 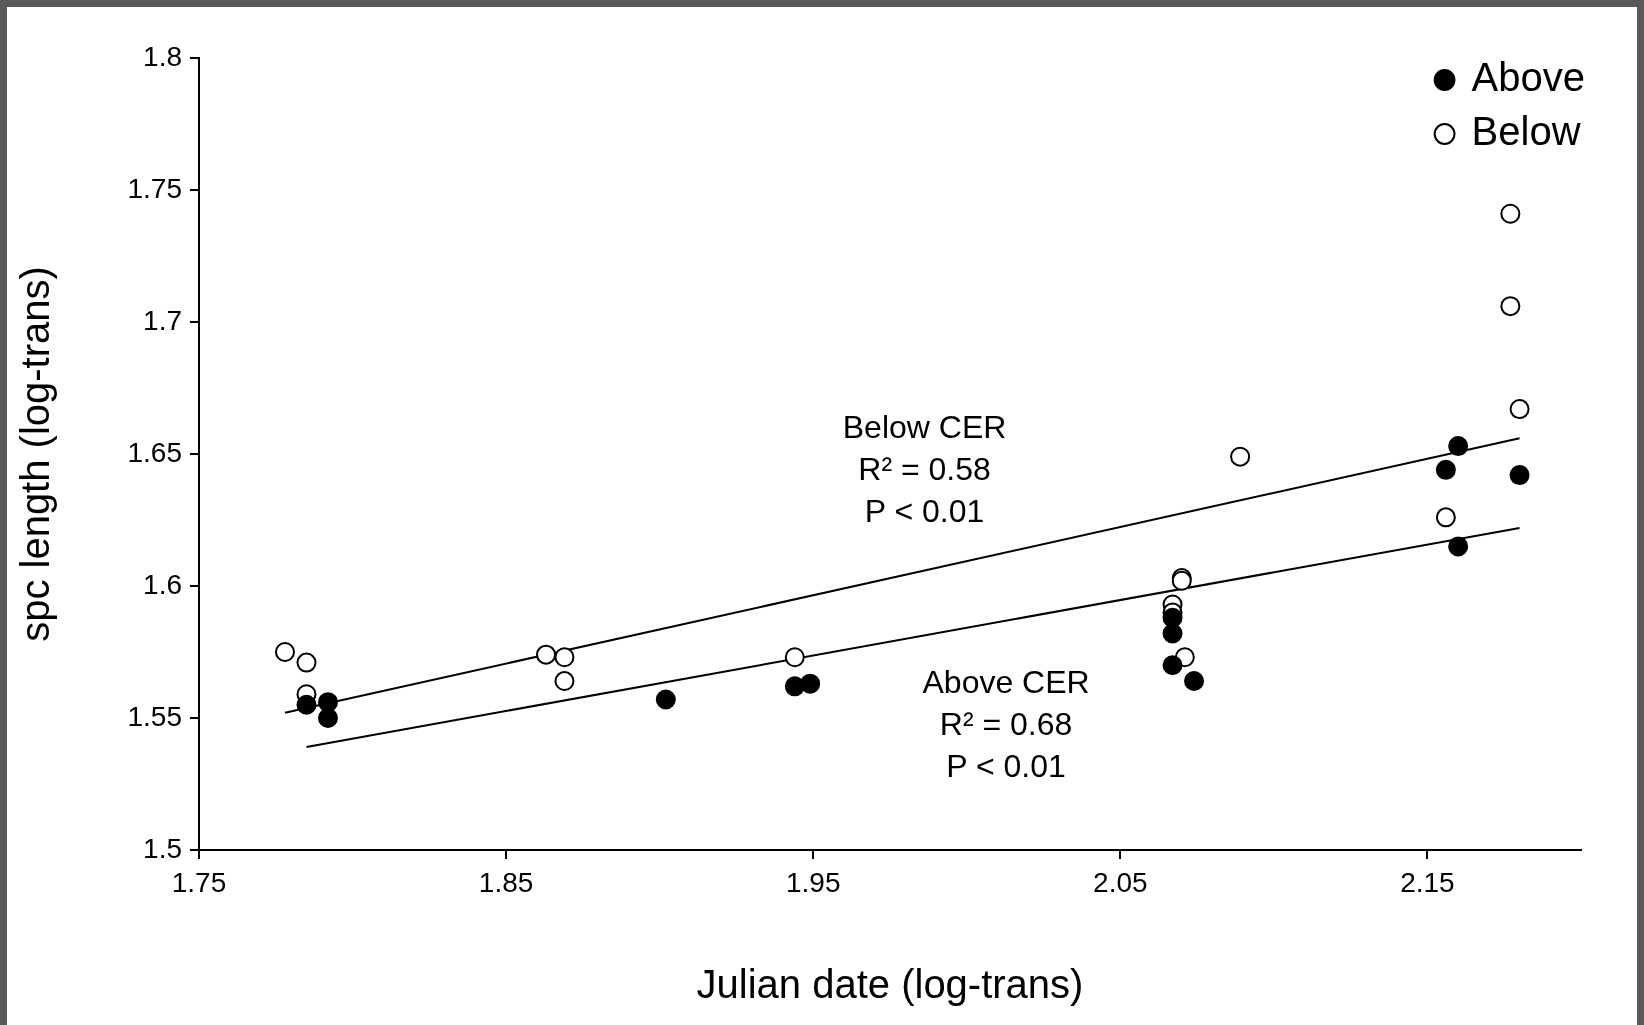 What do you see at coordinates (35, 454) in the screenshot?
I see `y-axis-title: spc length (log-trans)` at bounding box center [35, 454].